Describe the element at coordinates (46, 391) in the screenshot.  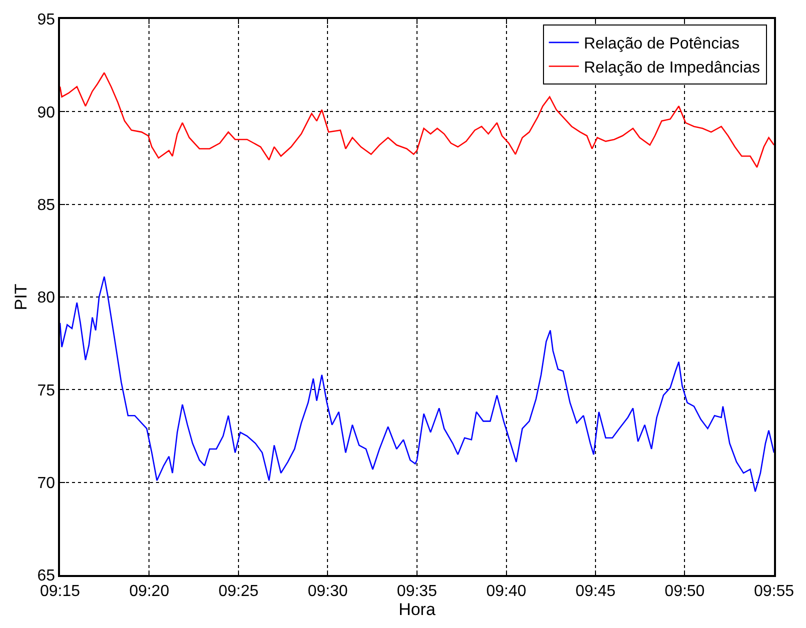
I see `y-tick-label: 75` at that location.